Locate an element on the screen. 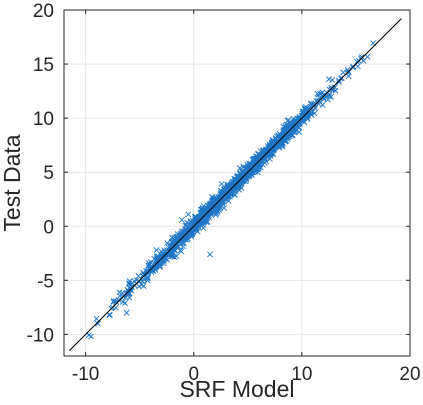 The image size is (423, 405). y-tick-label-6: 20 is located at coordinates (43, 11).